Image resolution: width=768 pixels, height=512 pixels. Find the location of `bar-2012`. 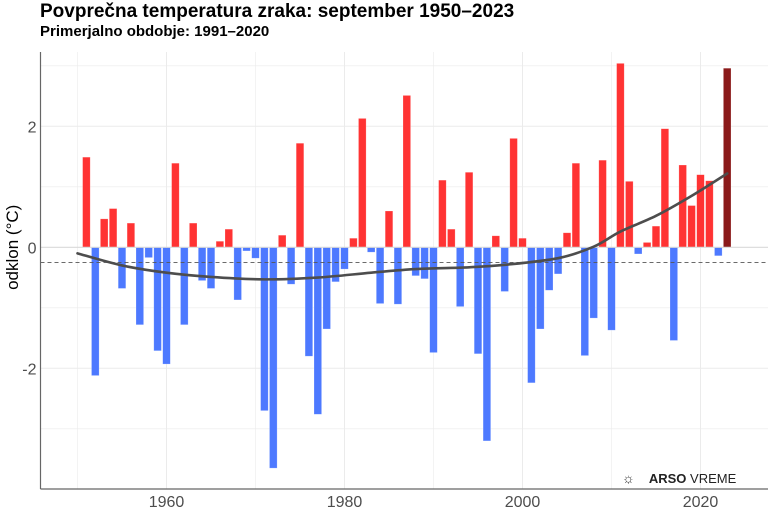

bar-2012 is located at coordinates (629, 214).